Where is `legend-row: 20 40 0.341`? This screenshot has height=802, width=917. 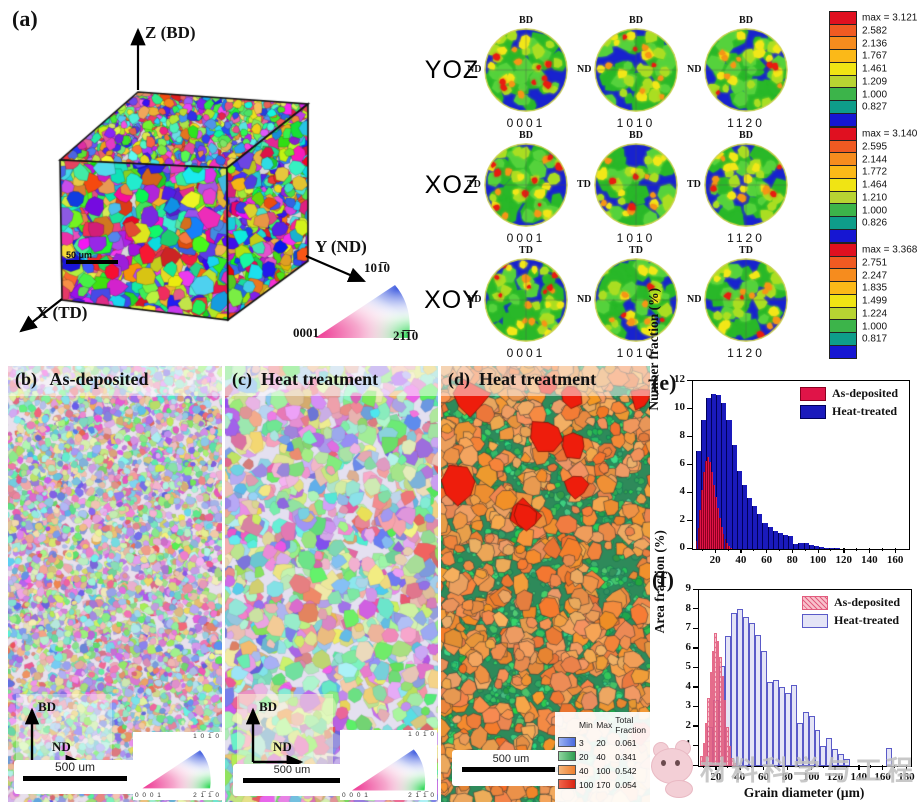
legend-row: 20 40 0.341 is located at coordinates (603, 757).